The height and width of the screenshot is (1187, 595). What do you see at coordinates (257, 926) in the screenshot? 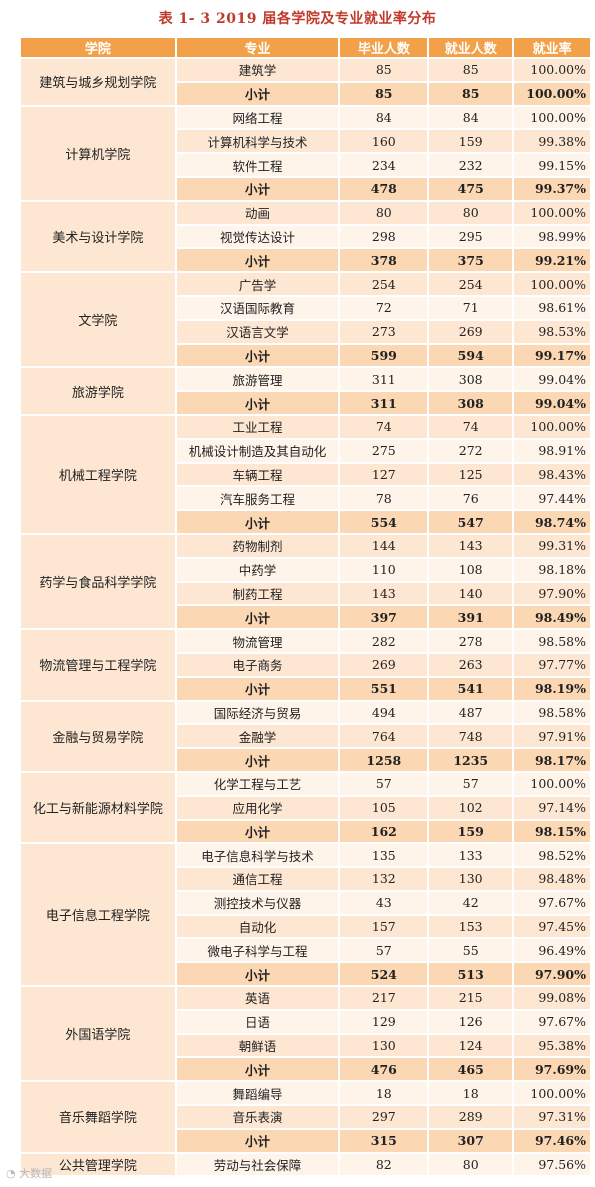
I see `major-cell: 自动化` at bounding box center [257, 926].